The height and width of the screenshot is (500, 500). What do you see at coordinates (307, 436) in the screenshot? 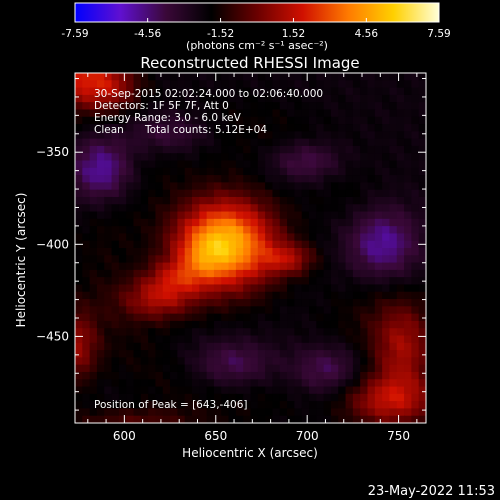
I see `x-tick-label: 700` at bounding box center [307, 436].